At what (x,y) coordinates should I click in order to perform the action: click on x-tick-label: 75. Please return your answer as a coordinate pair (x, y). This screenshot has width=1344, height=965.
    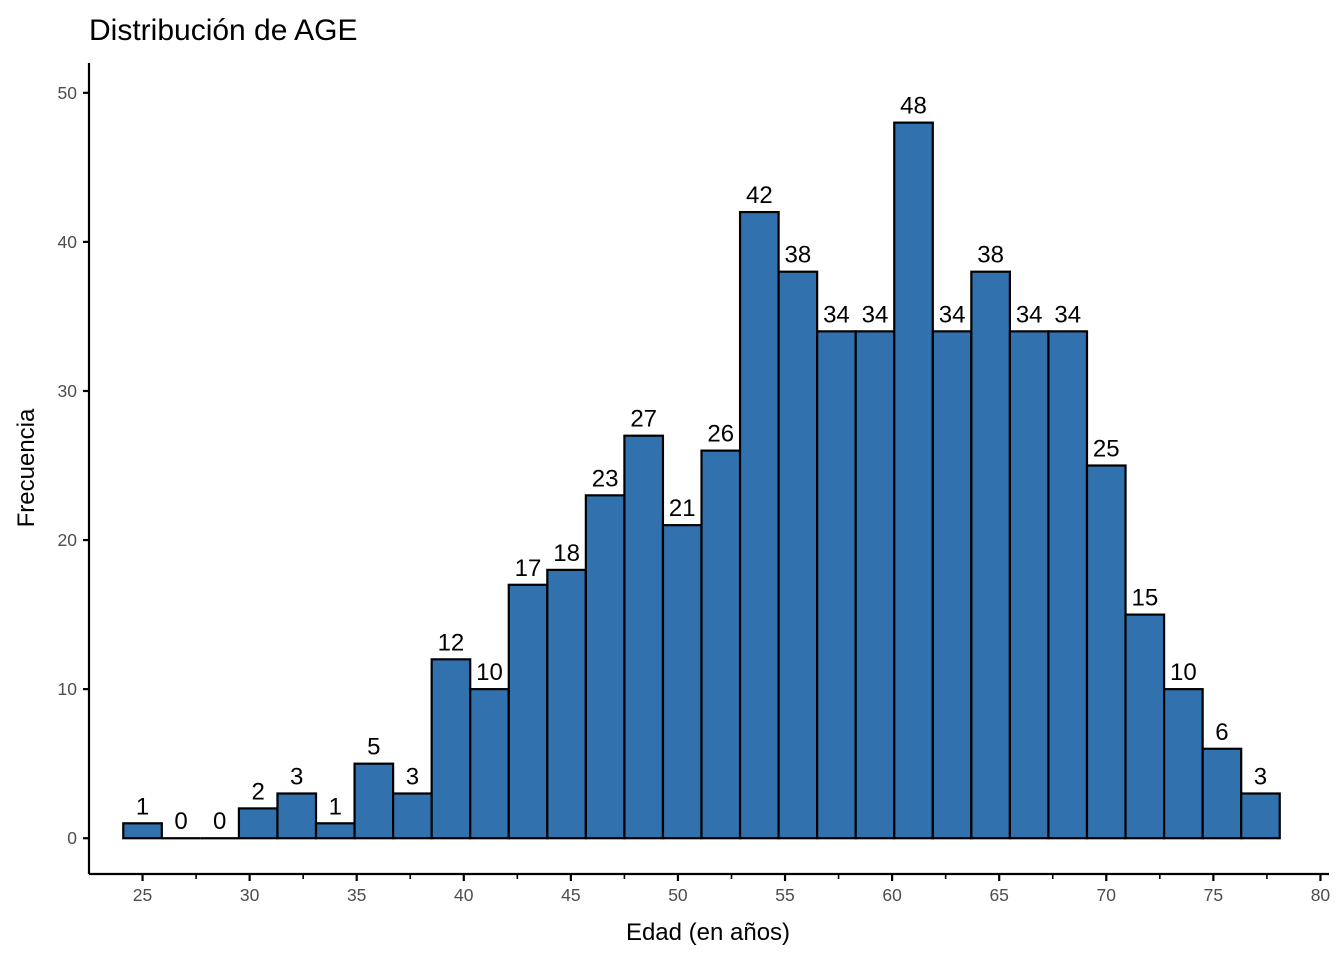
    Looking at the image, I should click on (1213, 895).